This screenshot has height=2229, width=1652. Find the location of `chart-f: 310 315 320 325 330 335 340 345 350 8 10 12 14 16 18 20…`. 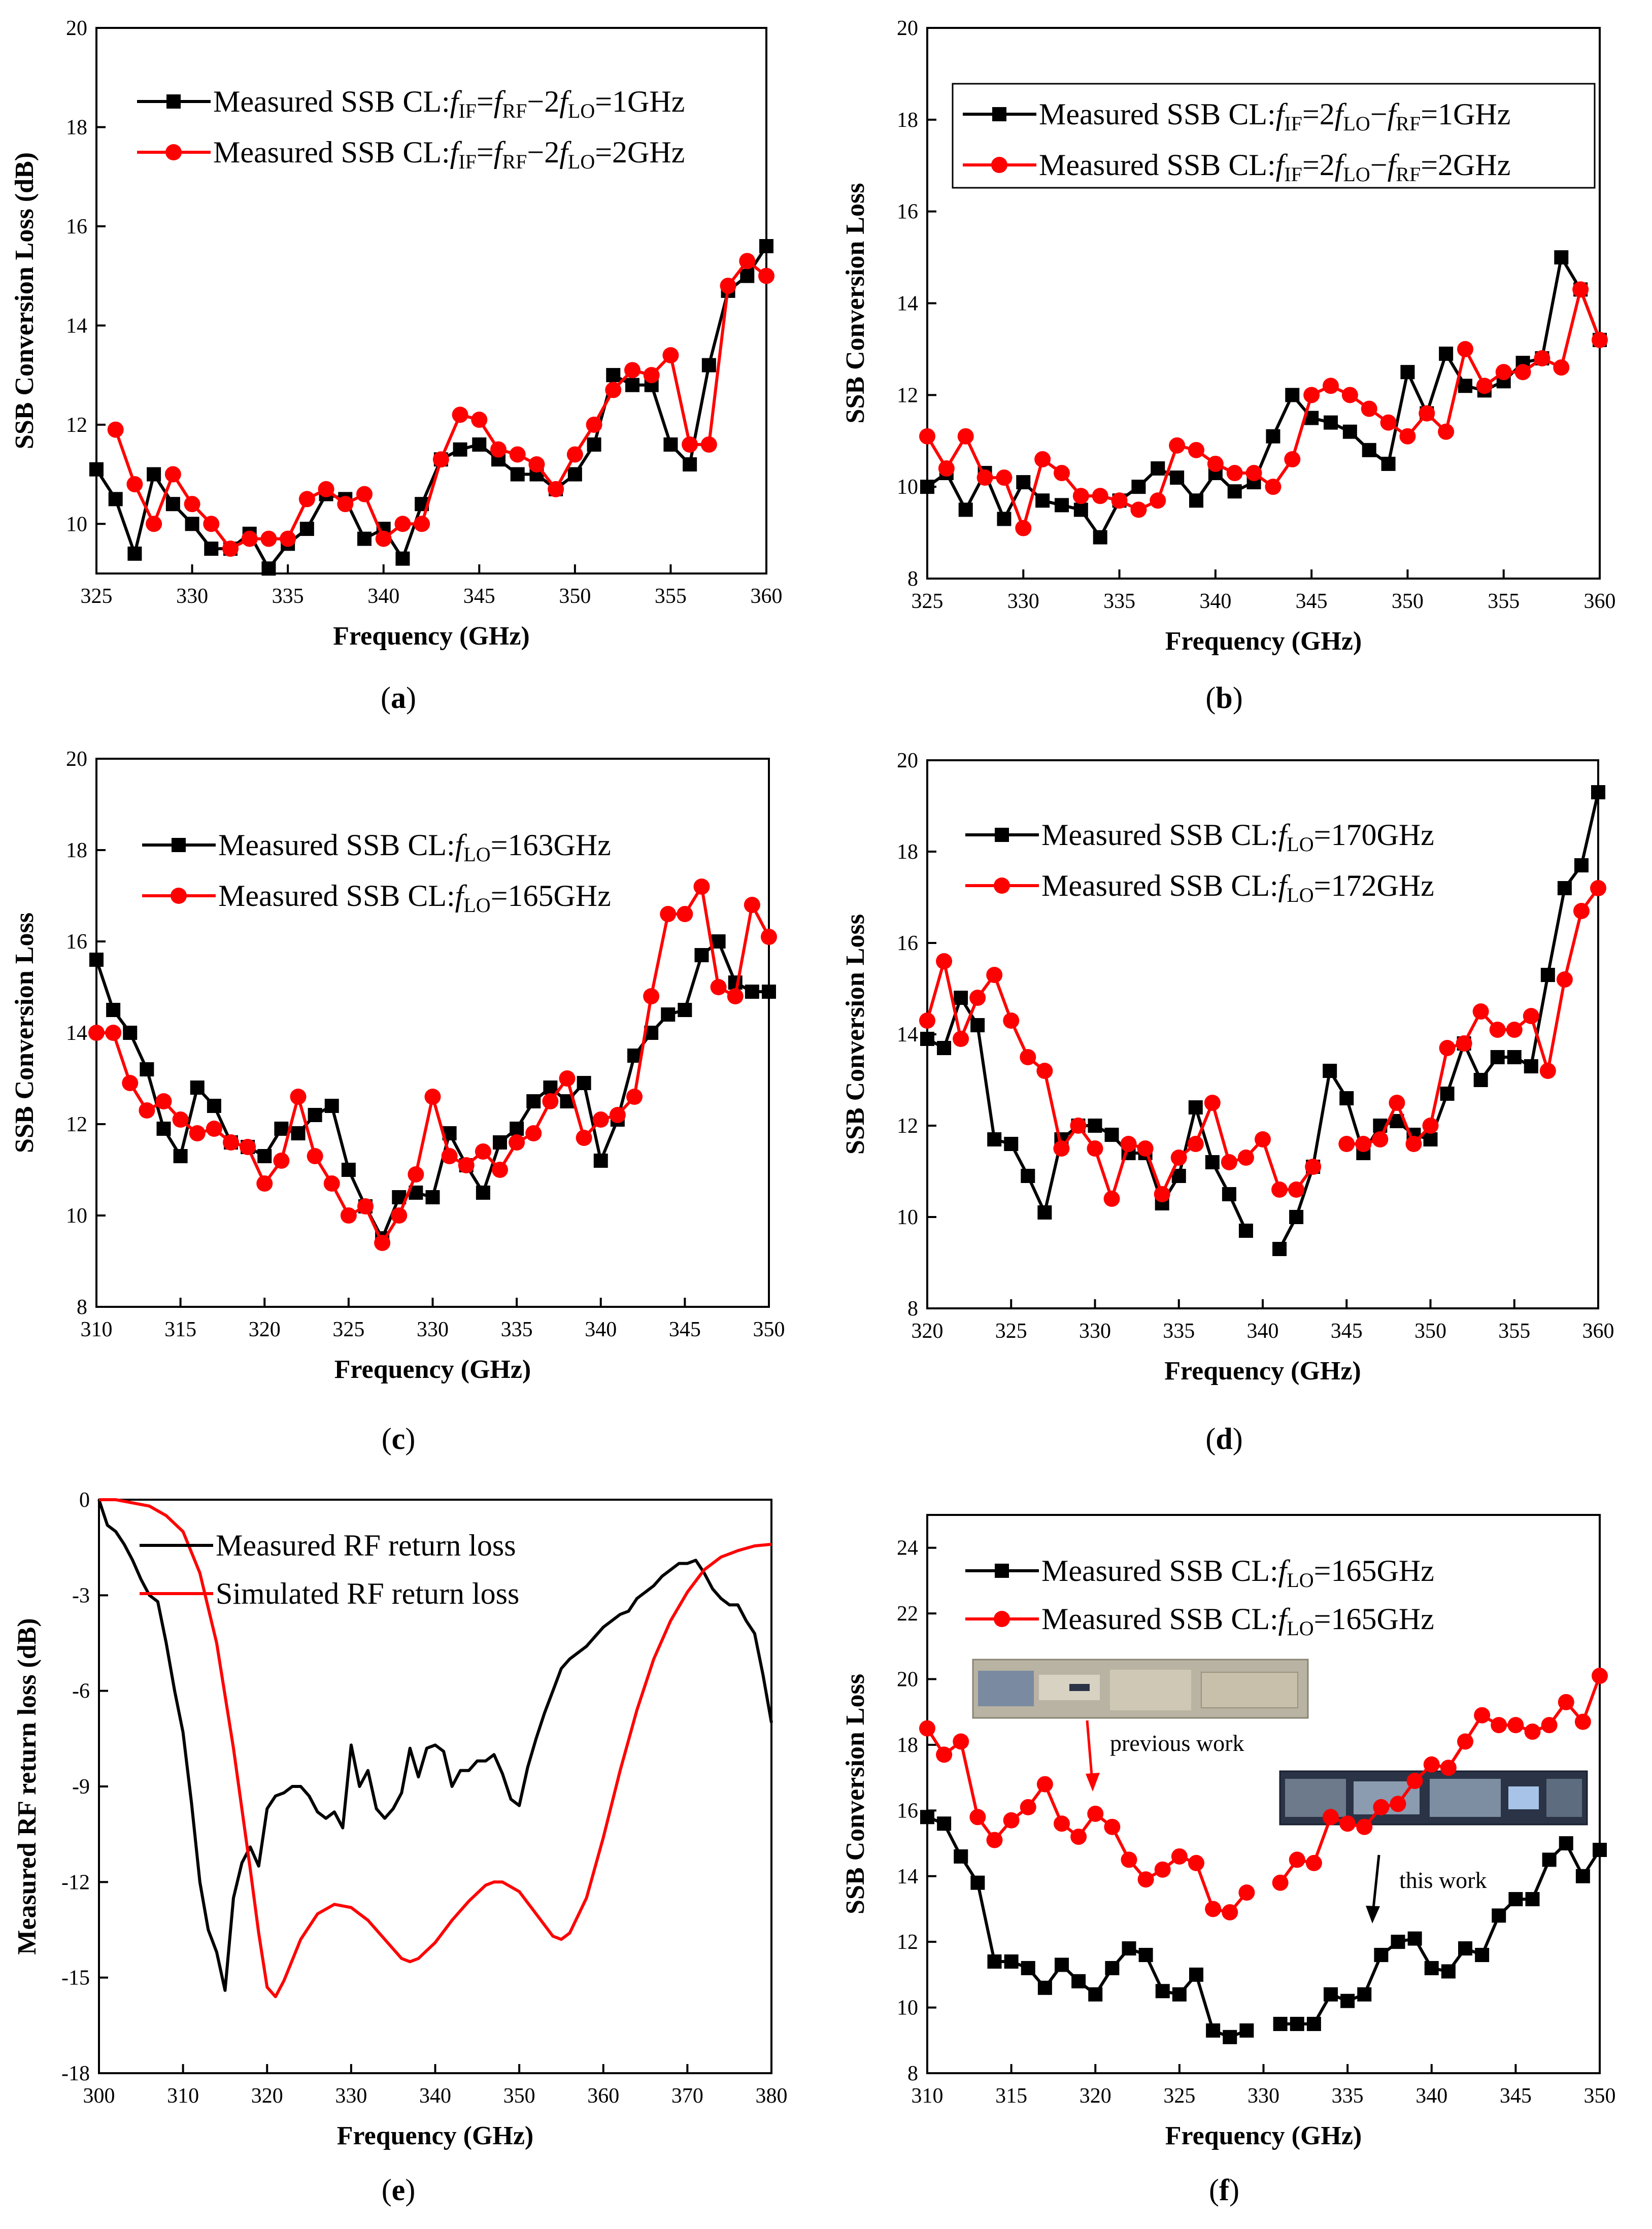

chart-f: 310 315 320 325 330 335 340 345 350 8 10 12 14 16 18 20… is located at coordinates (1229, 1860).